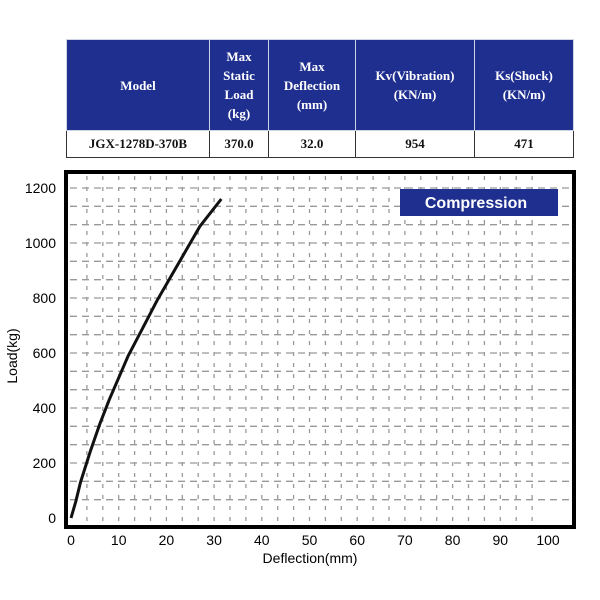  I want to click on y-tick-label: 800, so click(45, 298).